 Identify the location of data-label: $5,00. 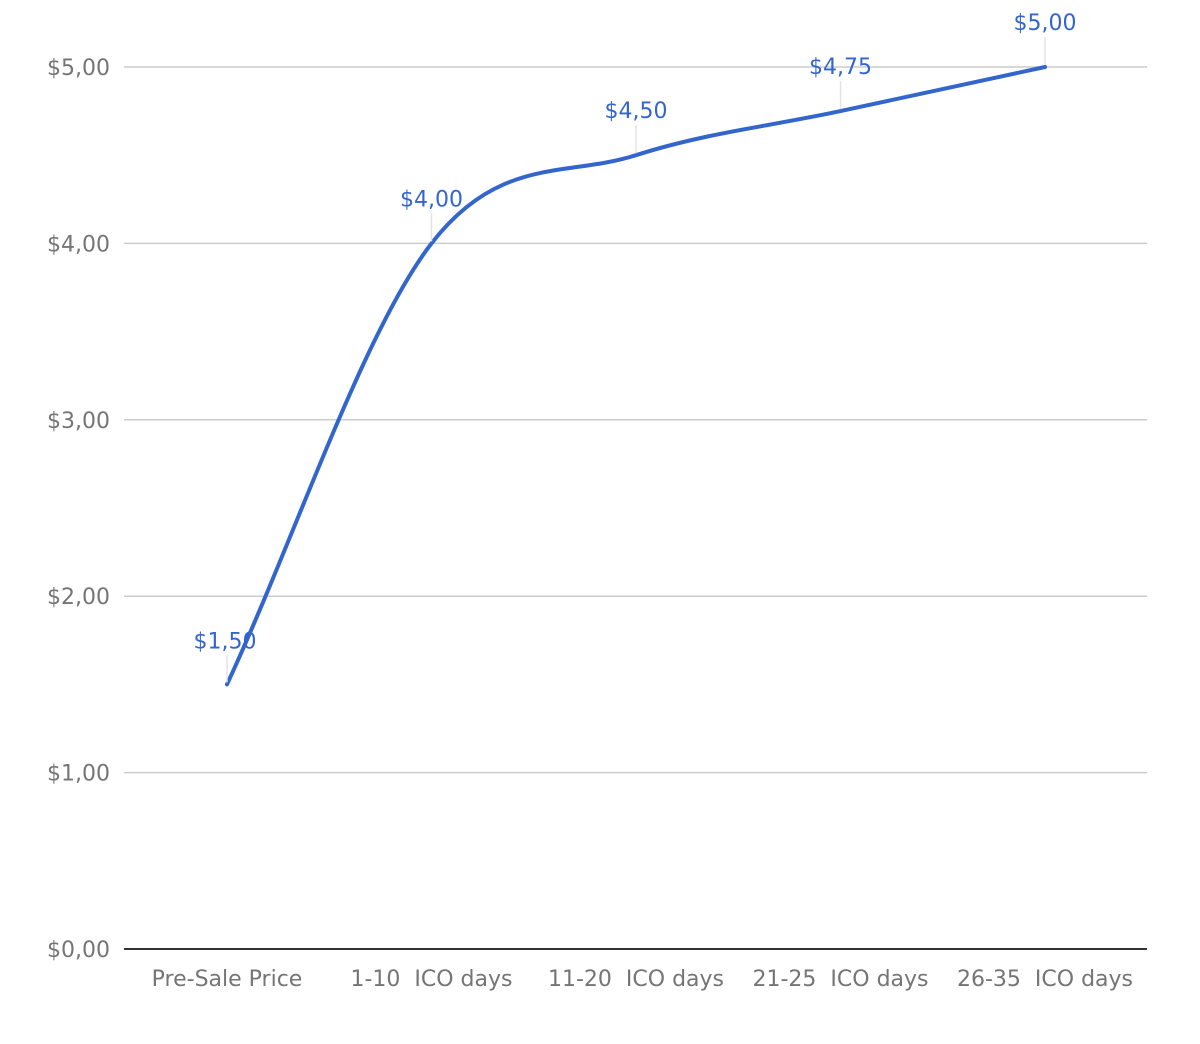
(1045, 23).